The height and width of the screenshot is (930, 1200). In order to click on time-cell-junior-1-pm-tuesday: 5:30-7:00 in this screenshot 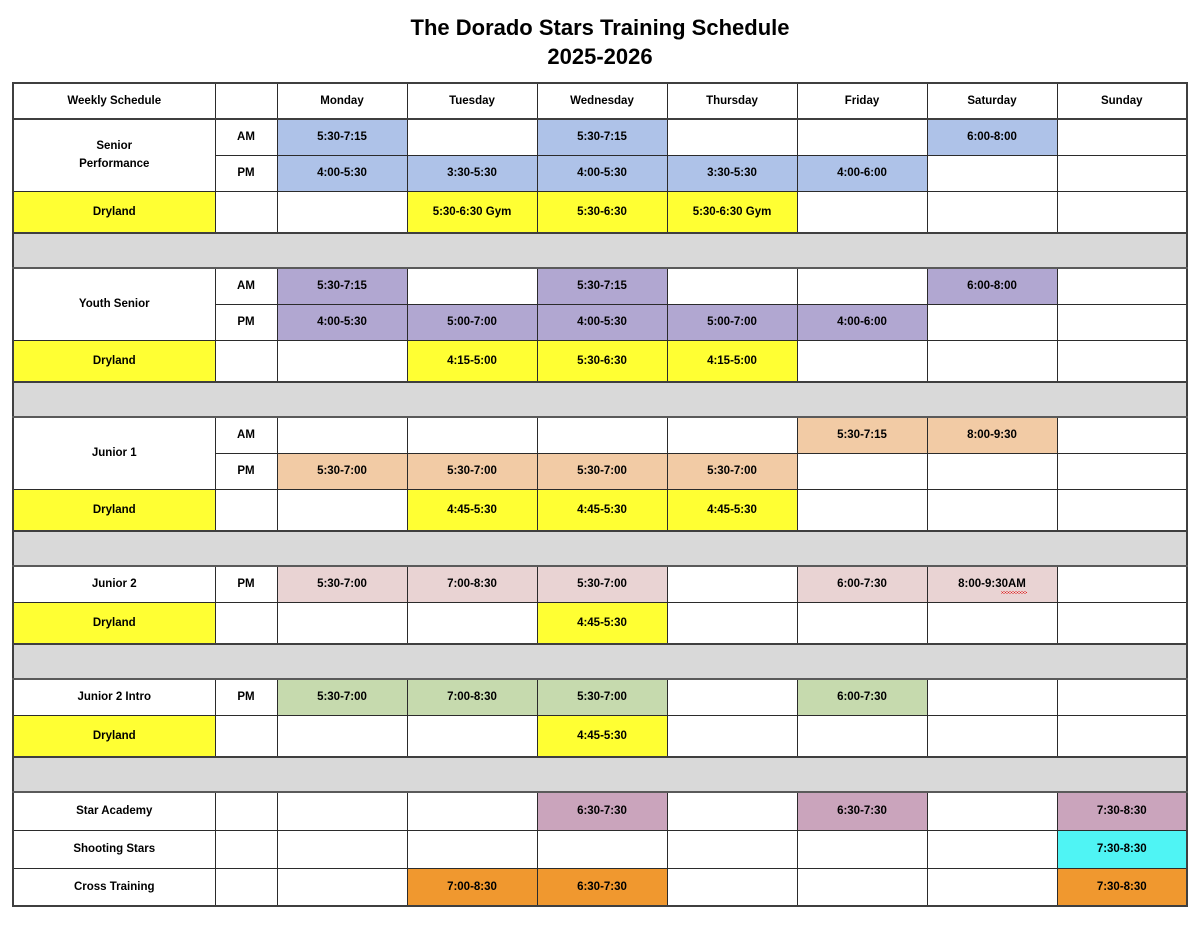, I will do `click(472, 471)`.